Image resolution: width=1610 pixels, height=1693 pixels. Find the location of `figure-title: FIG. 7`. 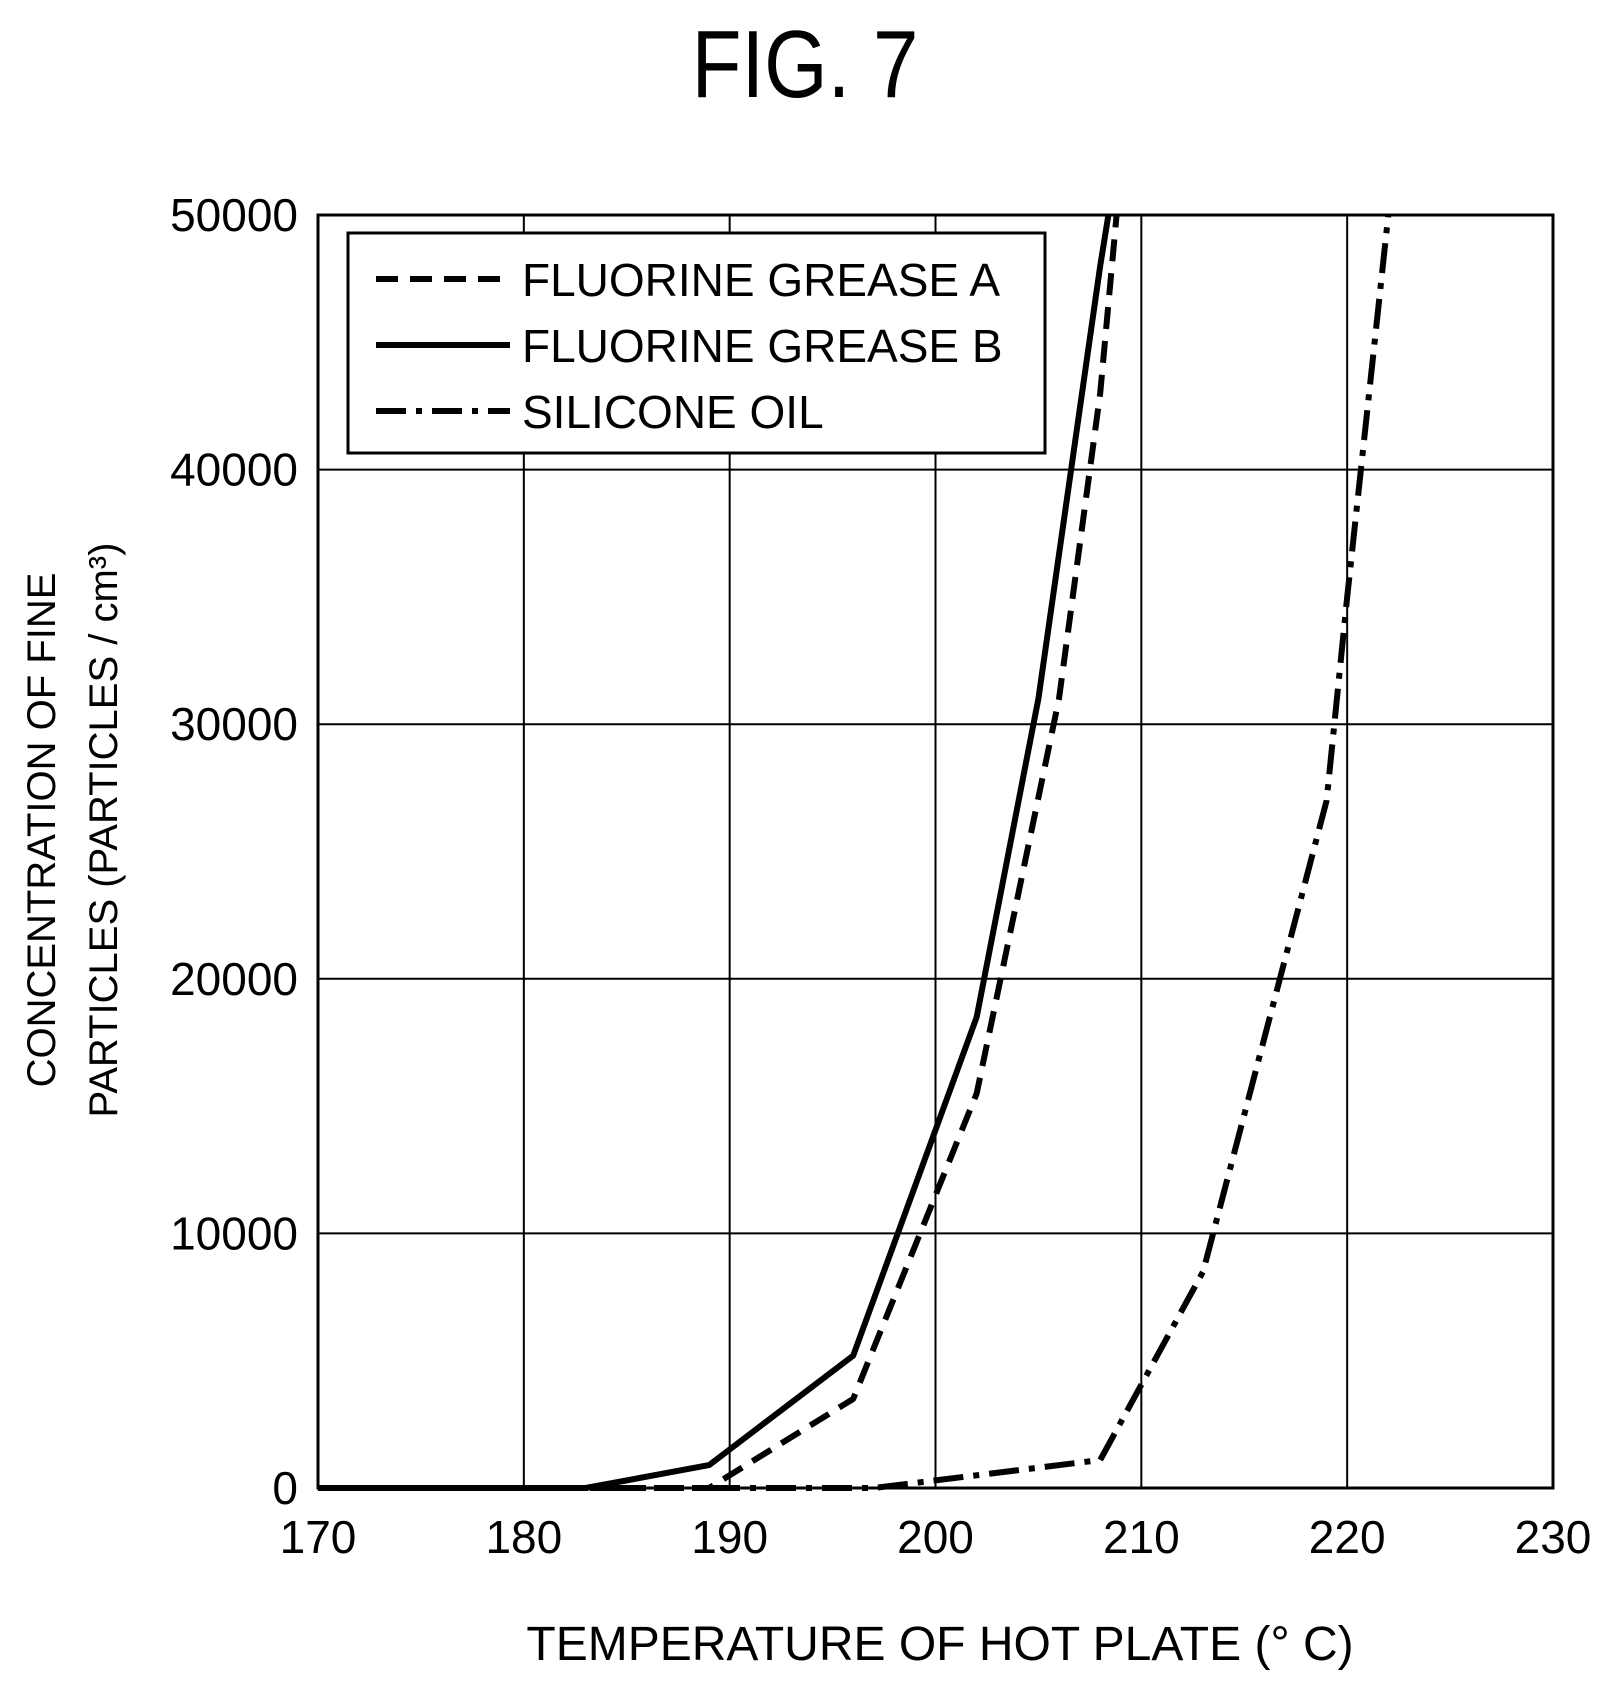

figure-title: FIG. 7 is located at coordinates (805, 64).